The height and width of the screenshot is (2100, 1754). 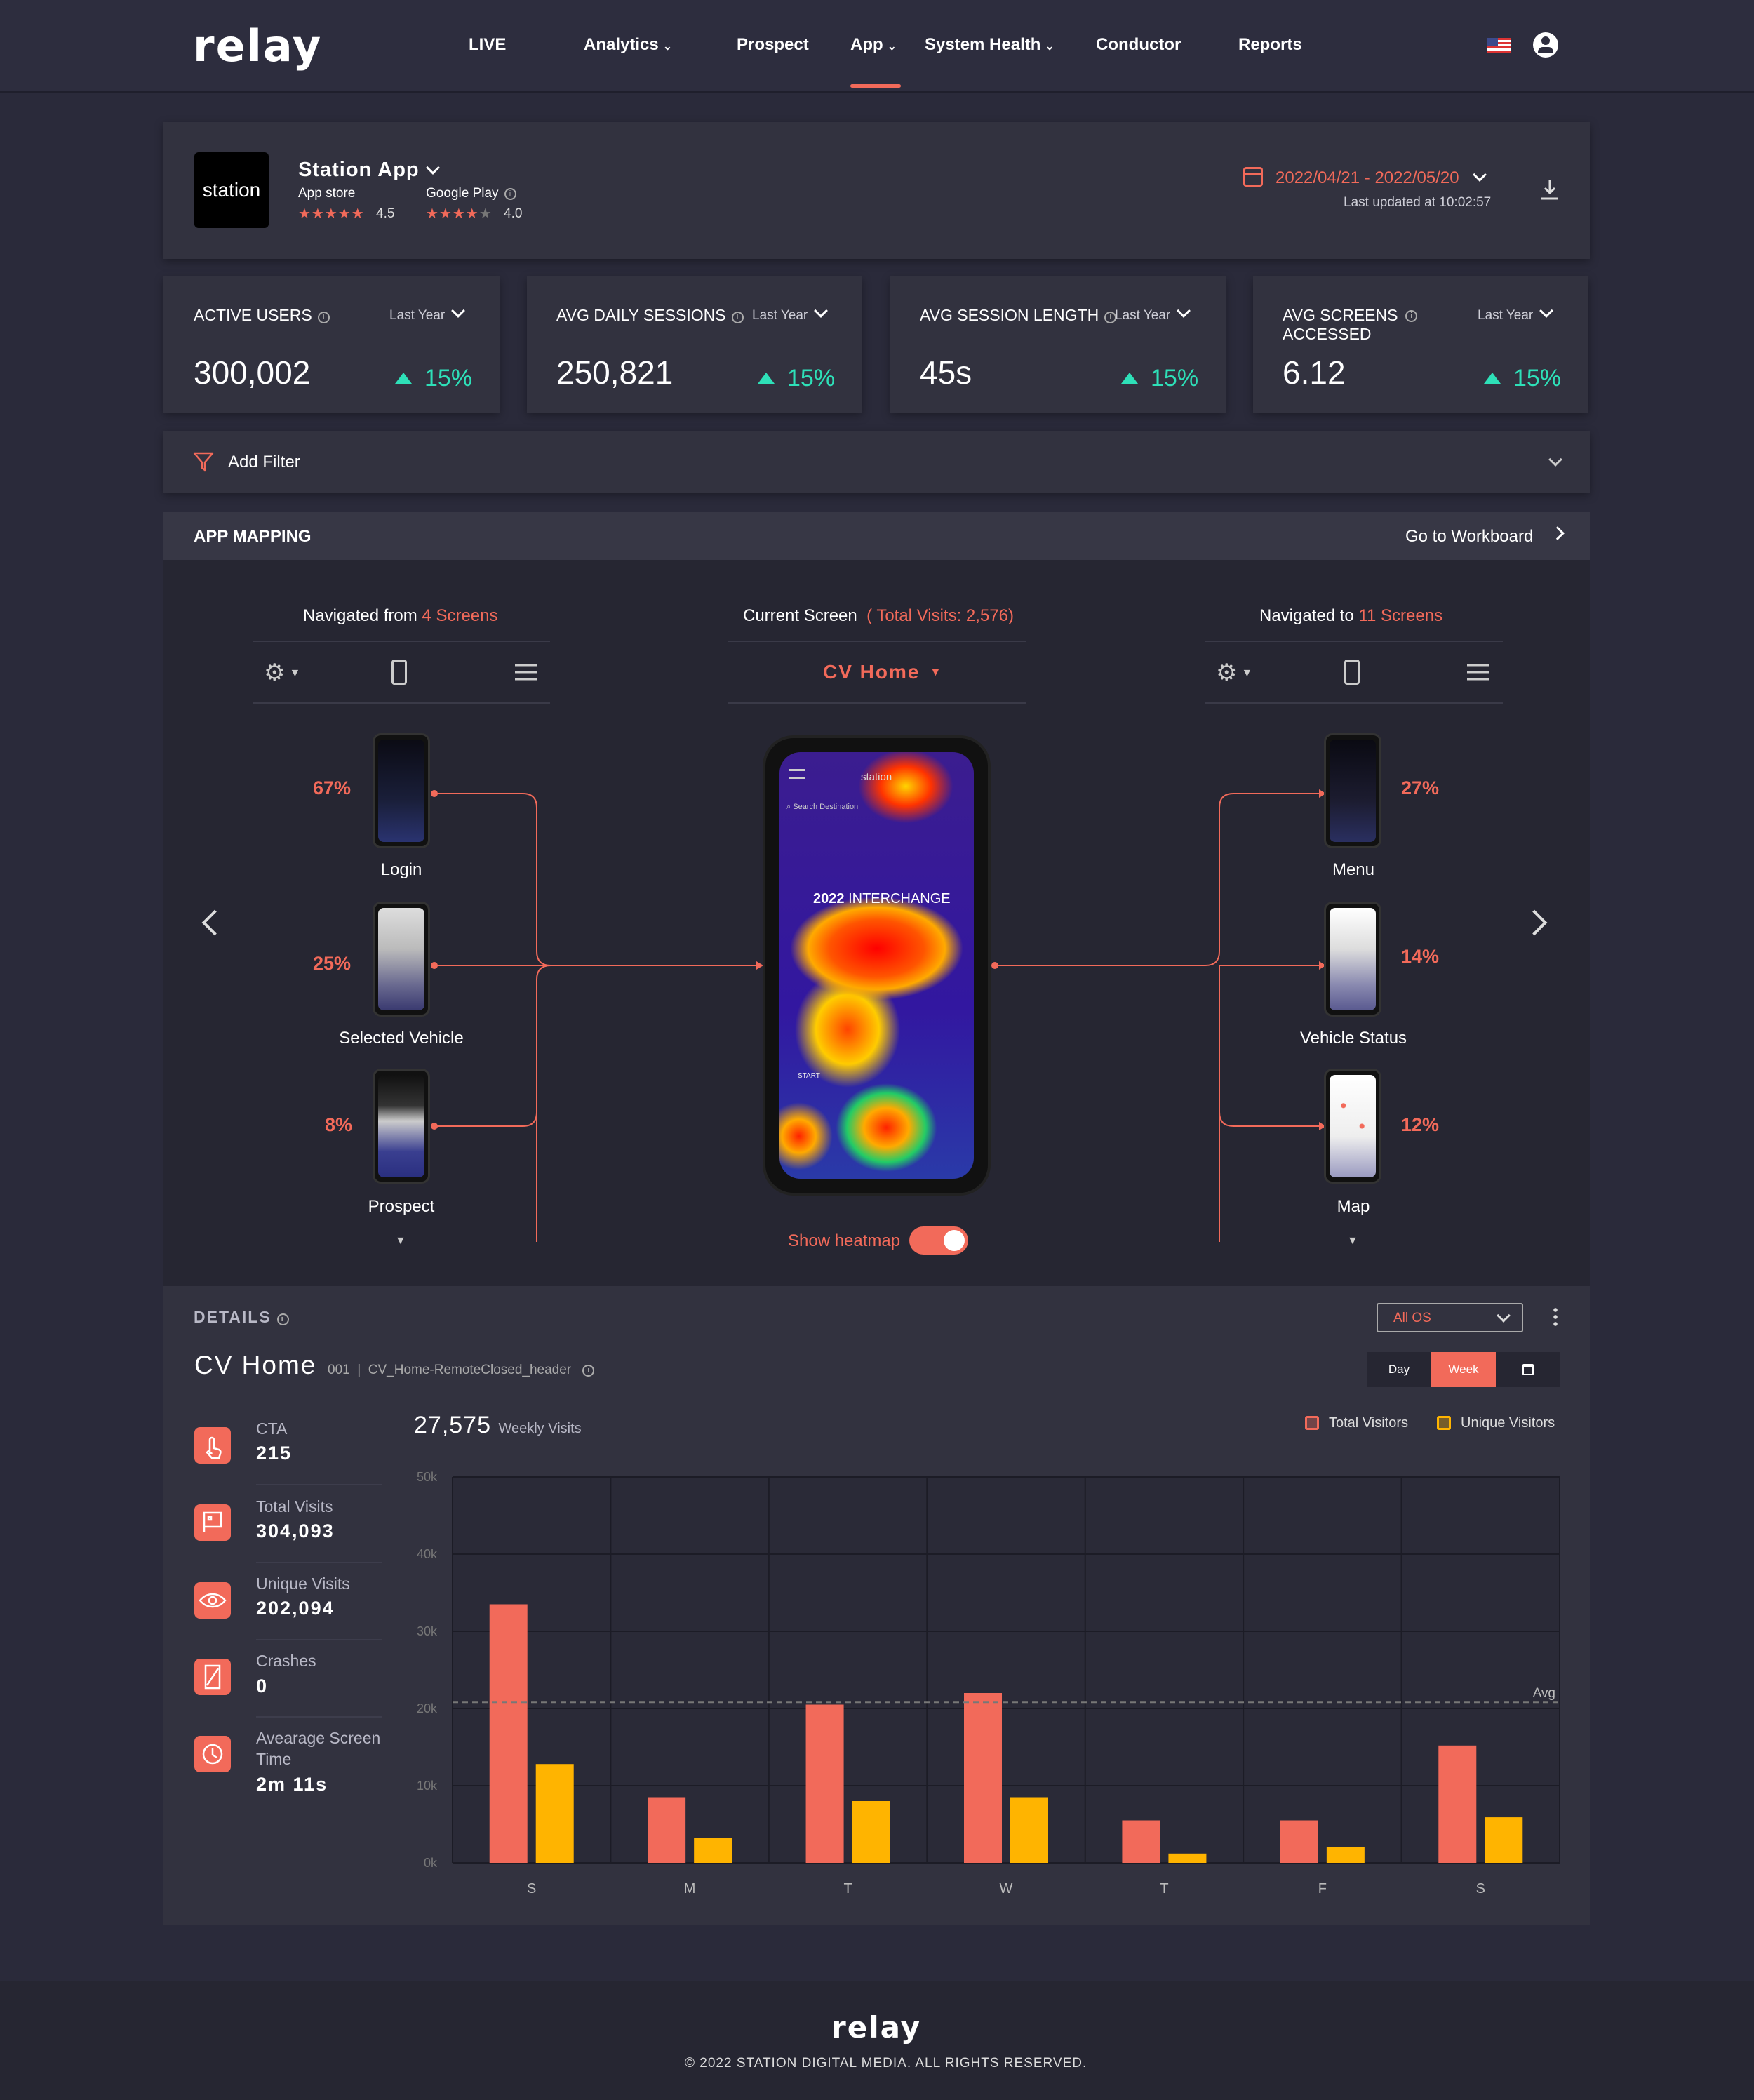 I want to click on legend-total-visitors: Total Visitors, so click(x=1356, y=1423).